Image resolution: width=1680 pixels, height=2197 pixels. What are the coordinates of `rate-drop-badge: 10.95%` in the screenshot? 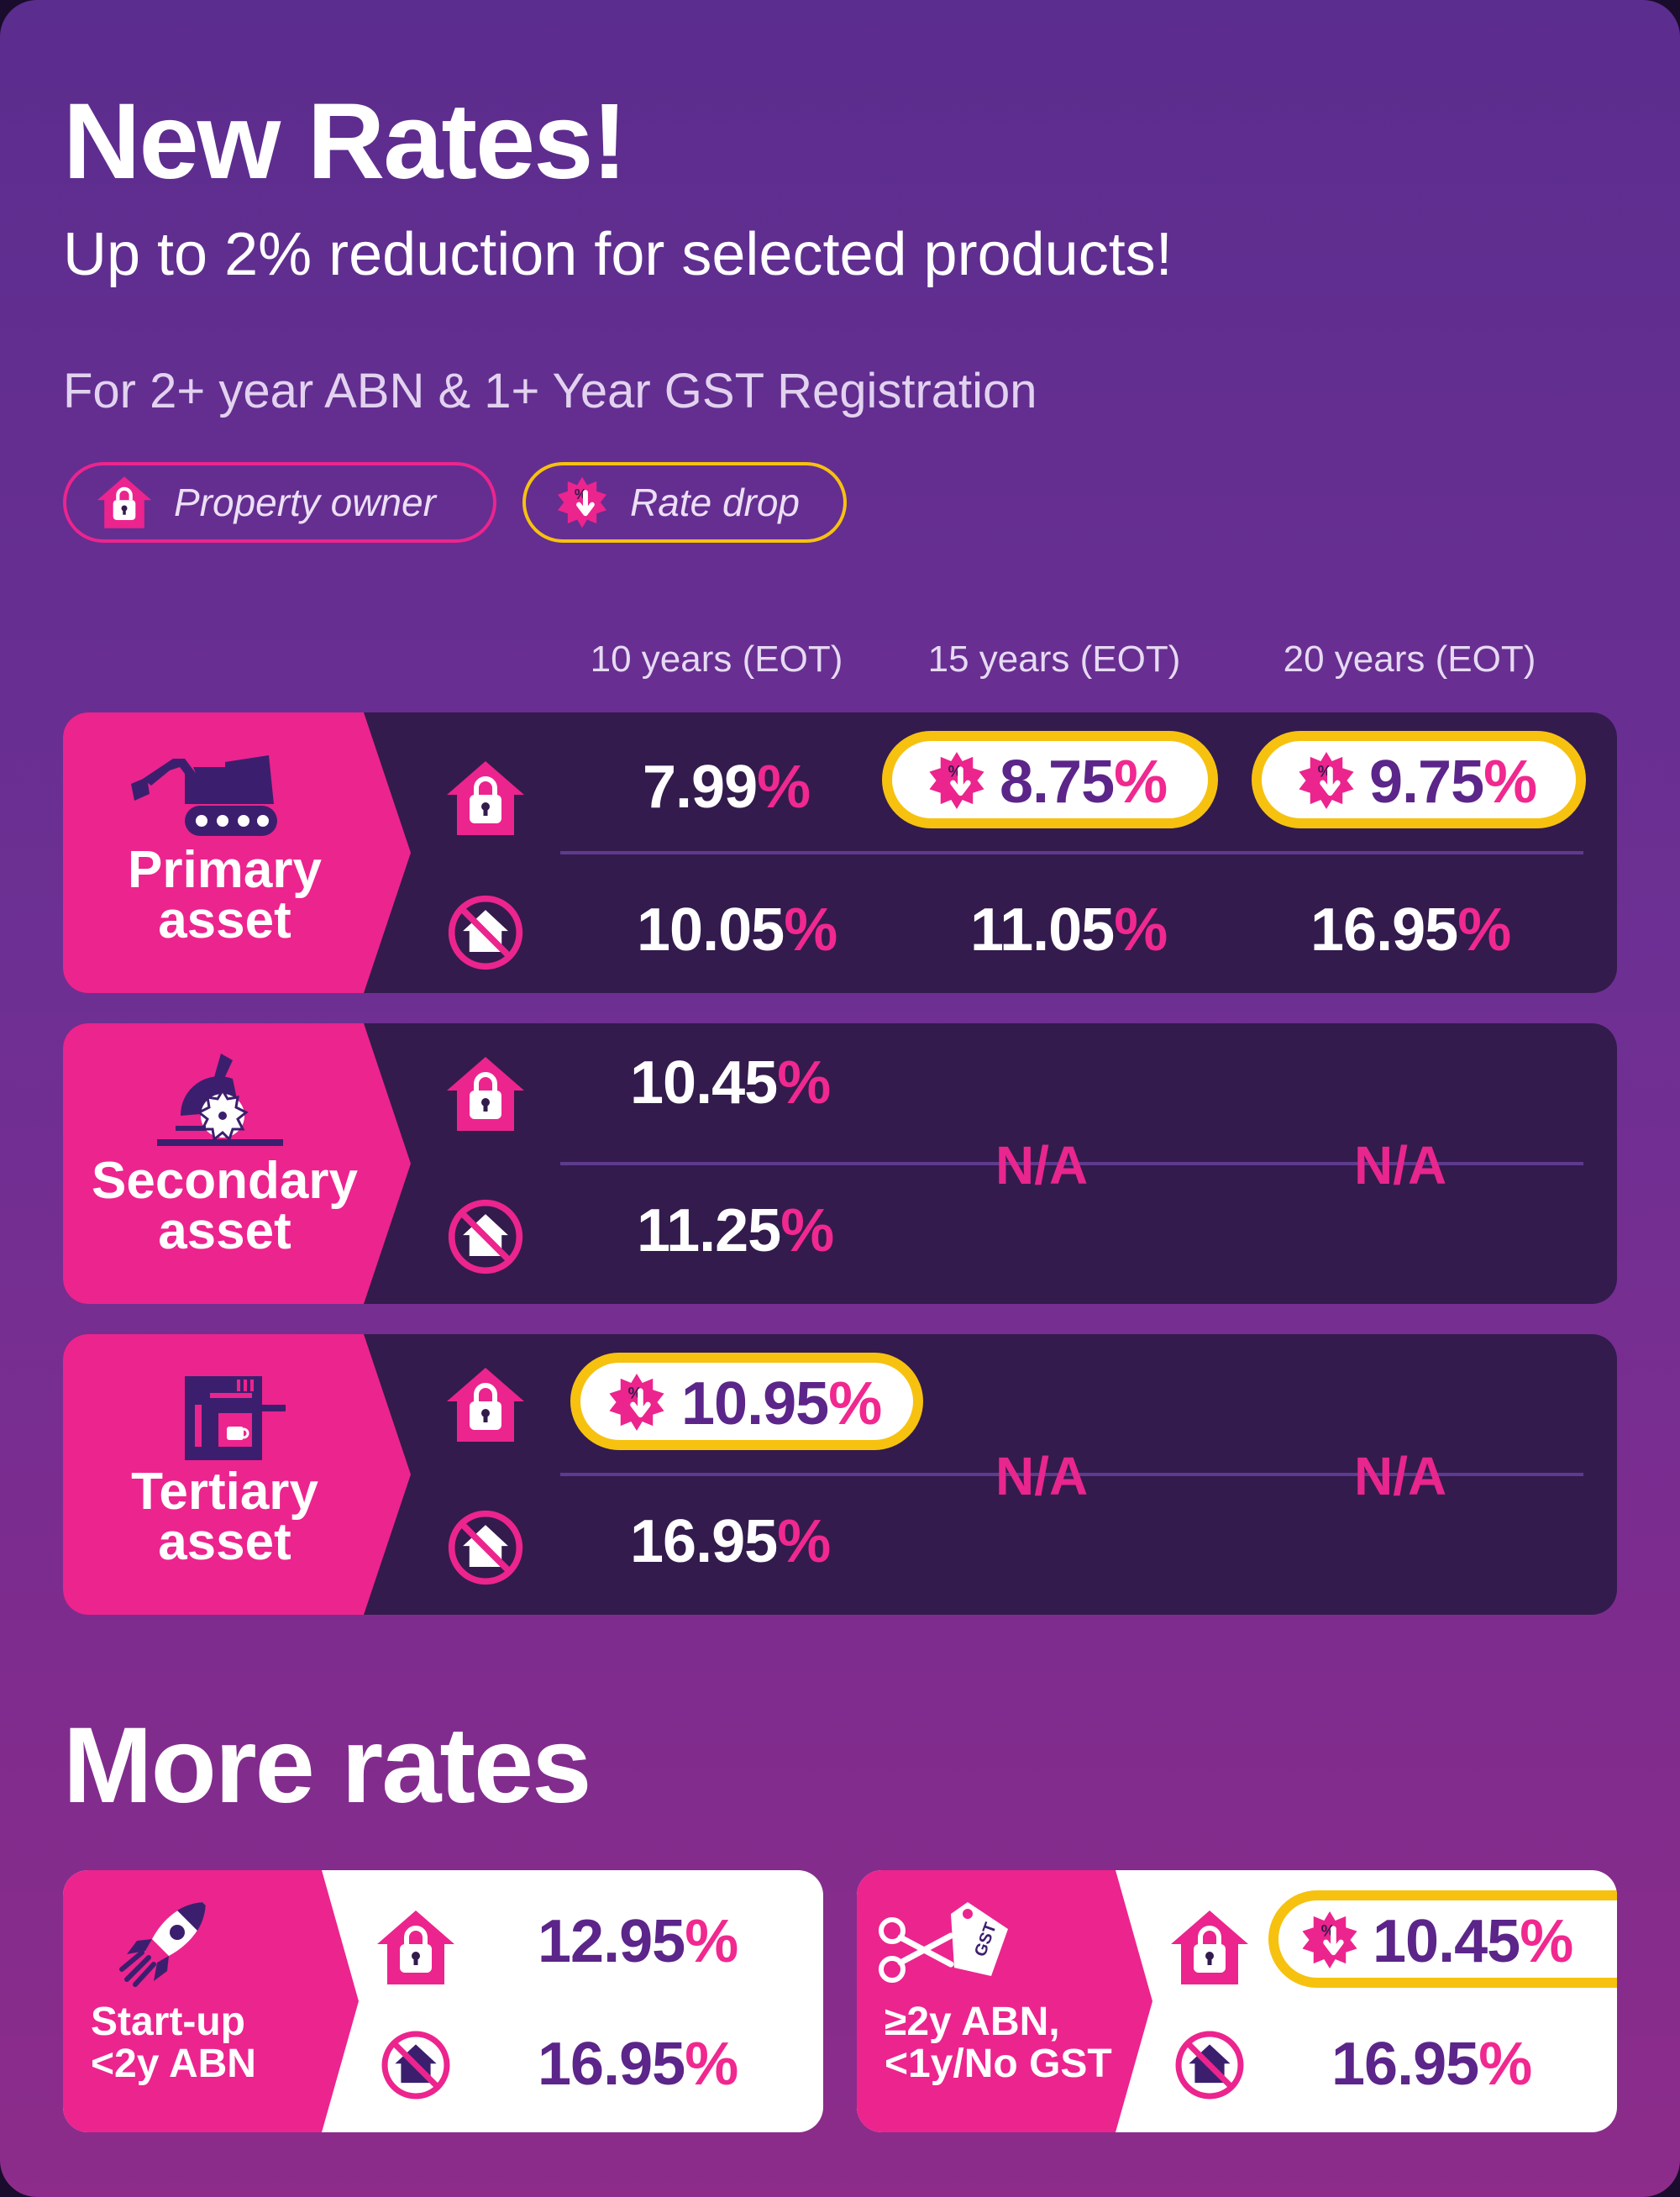 It's located at (746, 1401).